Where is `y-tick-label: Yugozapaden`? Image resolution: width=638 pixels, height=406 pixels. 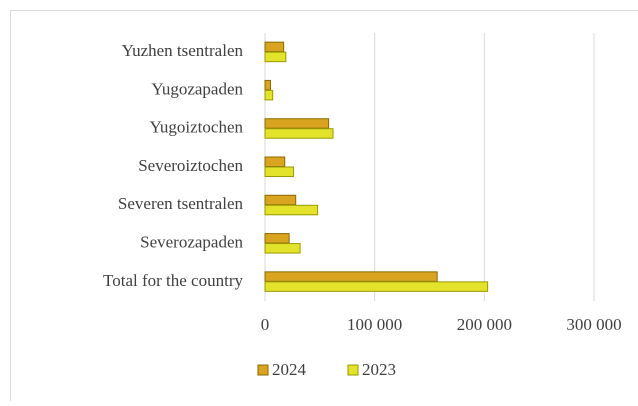 y-tick-label: Yugozapaden is located at coordinates (197, 88).